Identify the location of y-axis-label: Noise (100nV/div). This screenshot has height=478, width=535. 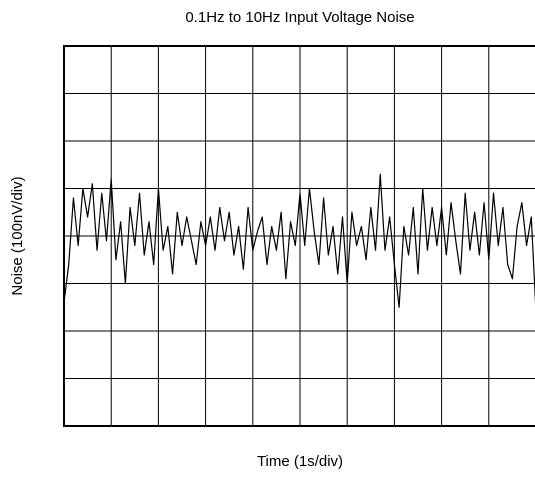
(17, 235).